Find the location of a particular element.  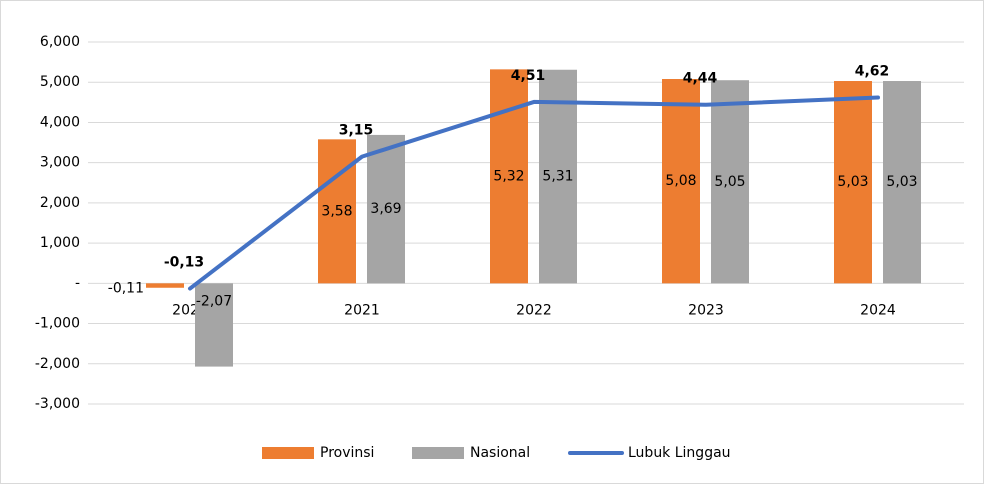

y-tick-label: 5,000 is located at coordinates (60, 82).